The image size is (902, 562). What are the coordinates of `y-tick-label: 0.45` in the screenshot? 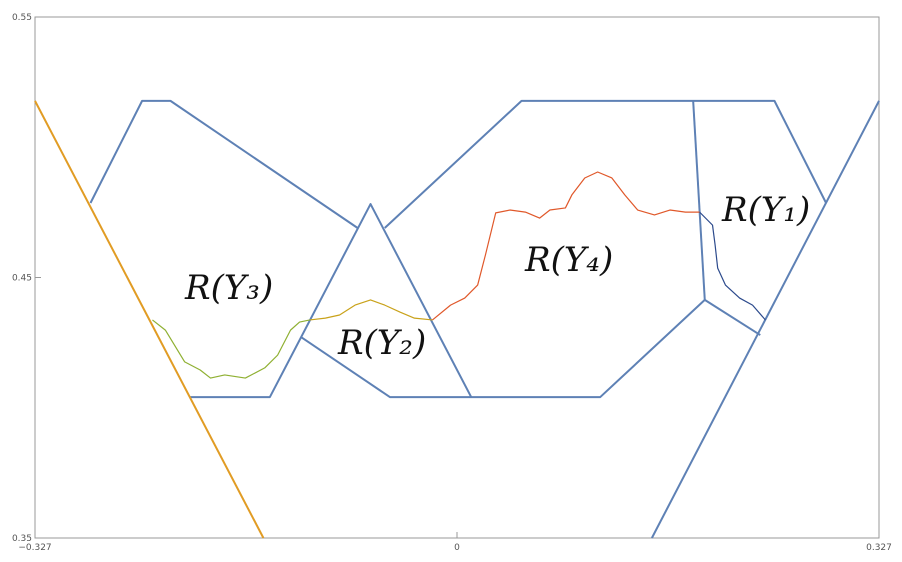 It's located at (22, 279).